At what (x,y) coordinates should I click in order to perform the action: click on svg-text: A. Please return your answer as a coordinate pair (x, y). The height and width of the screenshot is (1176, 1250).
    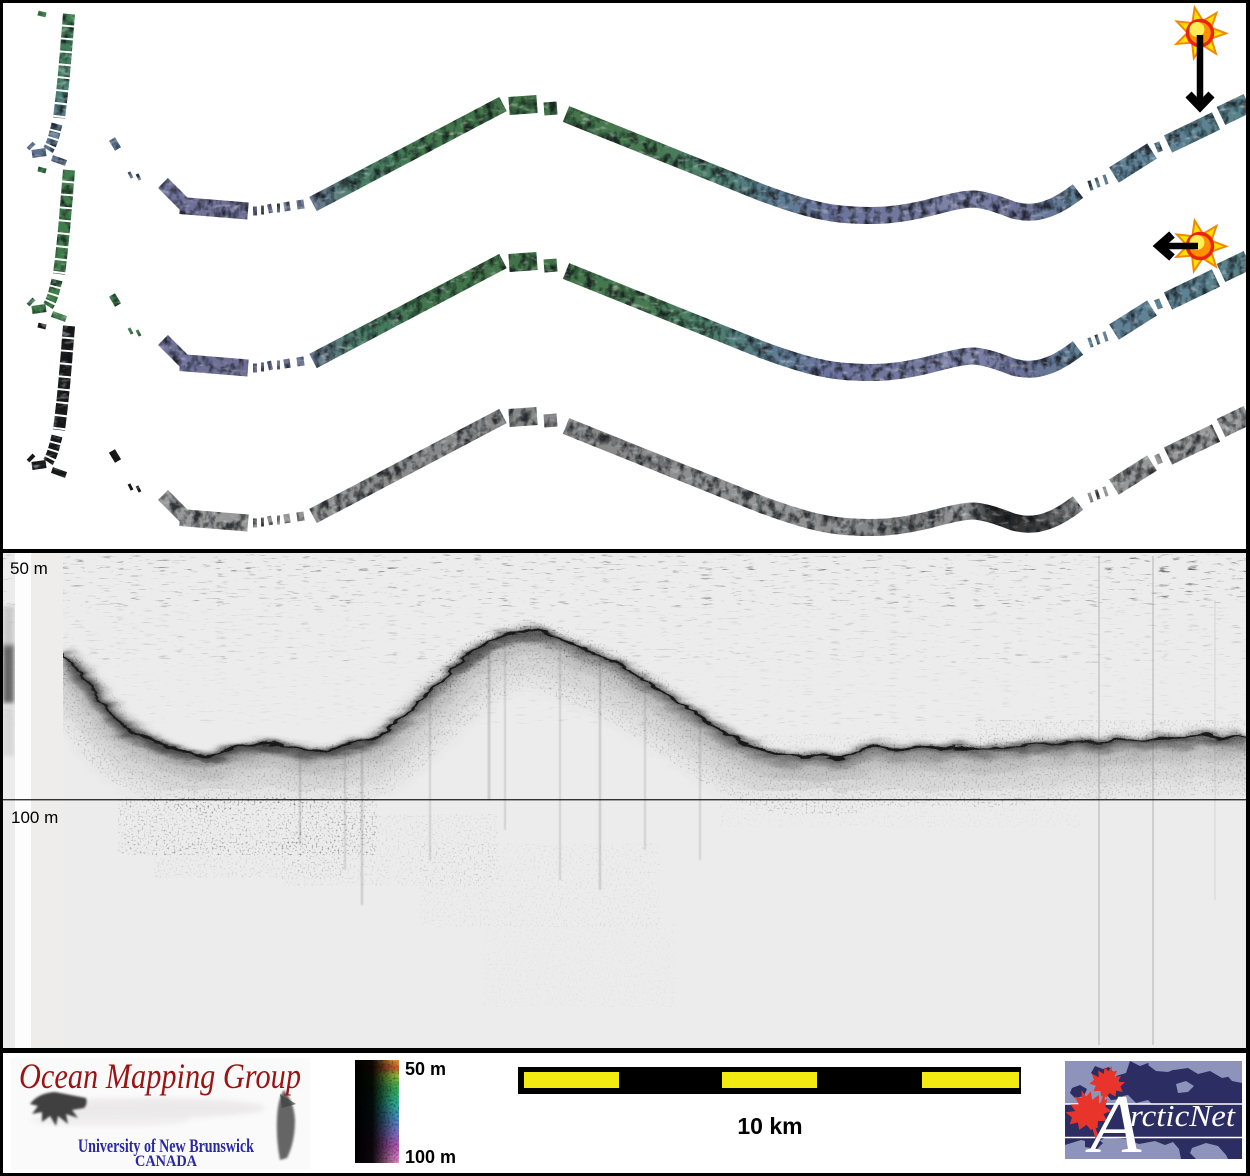
    Looking at the image, I should click on (1113, 1124).